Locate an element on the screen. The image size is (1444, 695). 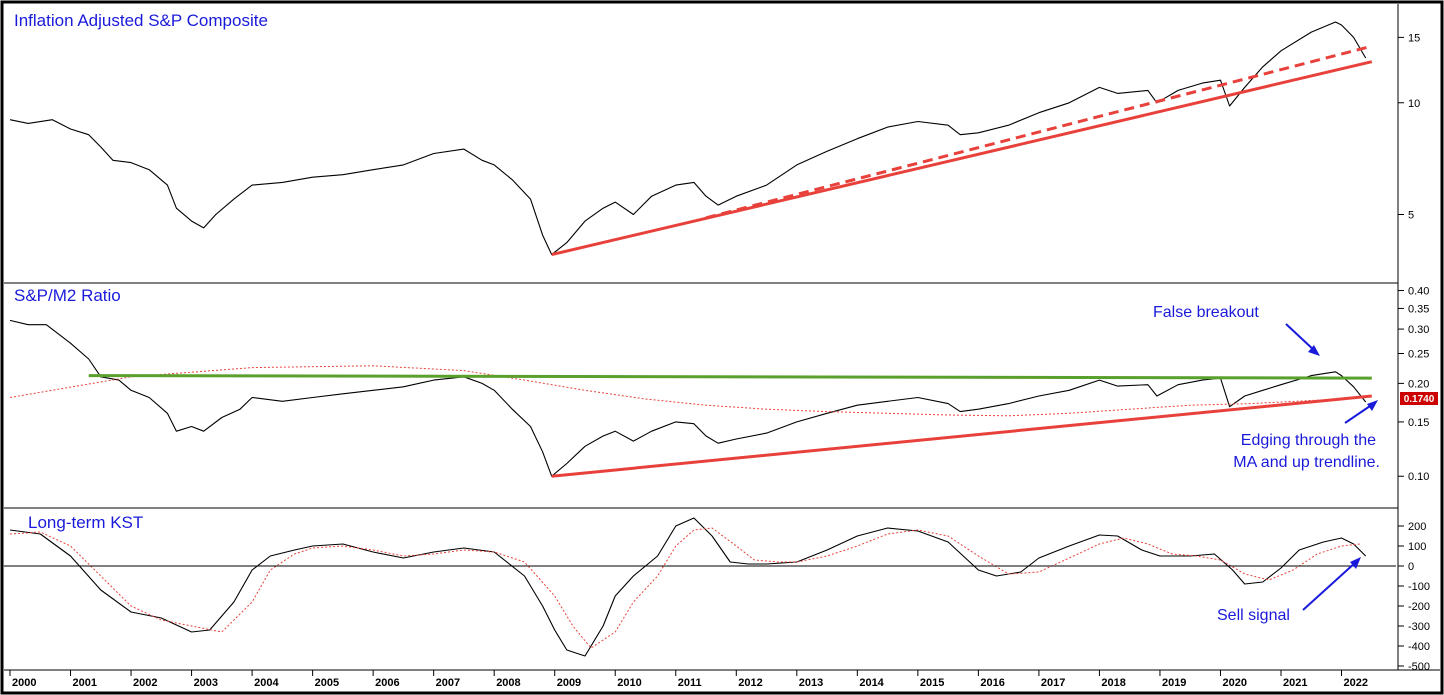
panel1-title: Inflation Adjusted S&P Composite is located at coordinates (141, 20).